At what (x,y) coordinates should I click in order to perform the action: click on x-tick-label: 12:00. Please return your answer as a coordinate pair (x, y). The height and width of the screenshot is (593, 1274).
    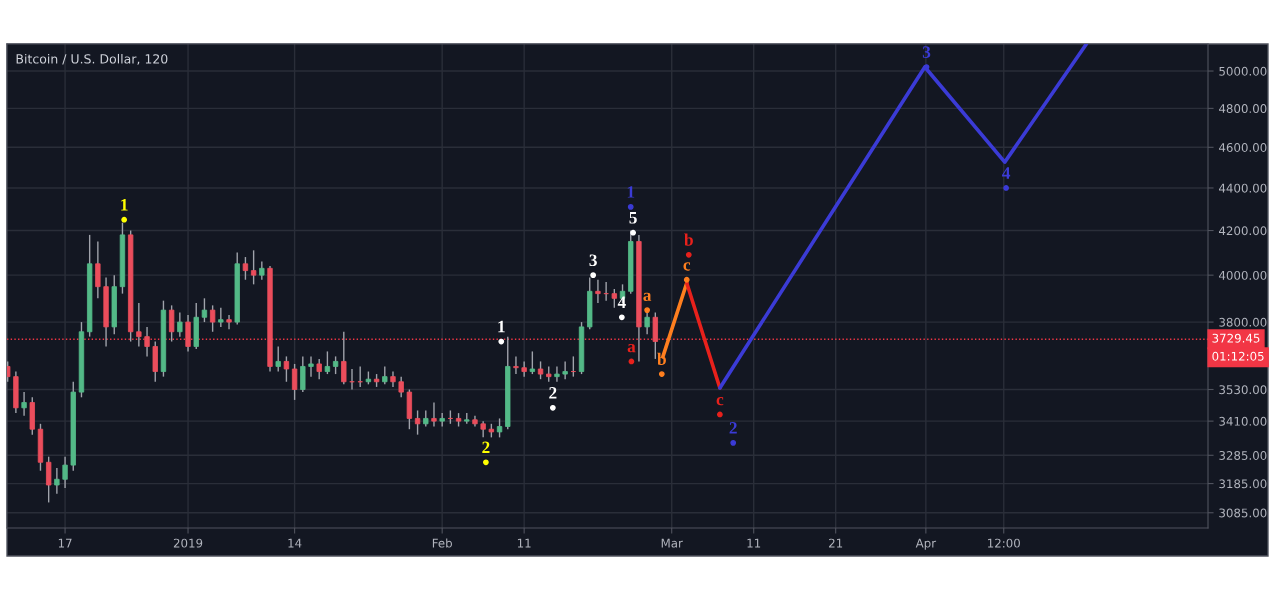
    Looking at the image, I should click on (1004, 543).